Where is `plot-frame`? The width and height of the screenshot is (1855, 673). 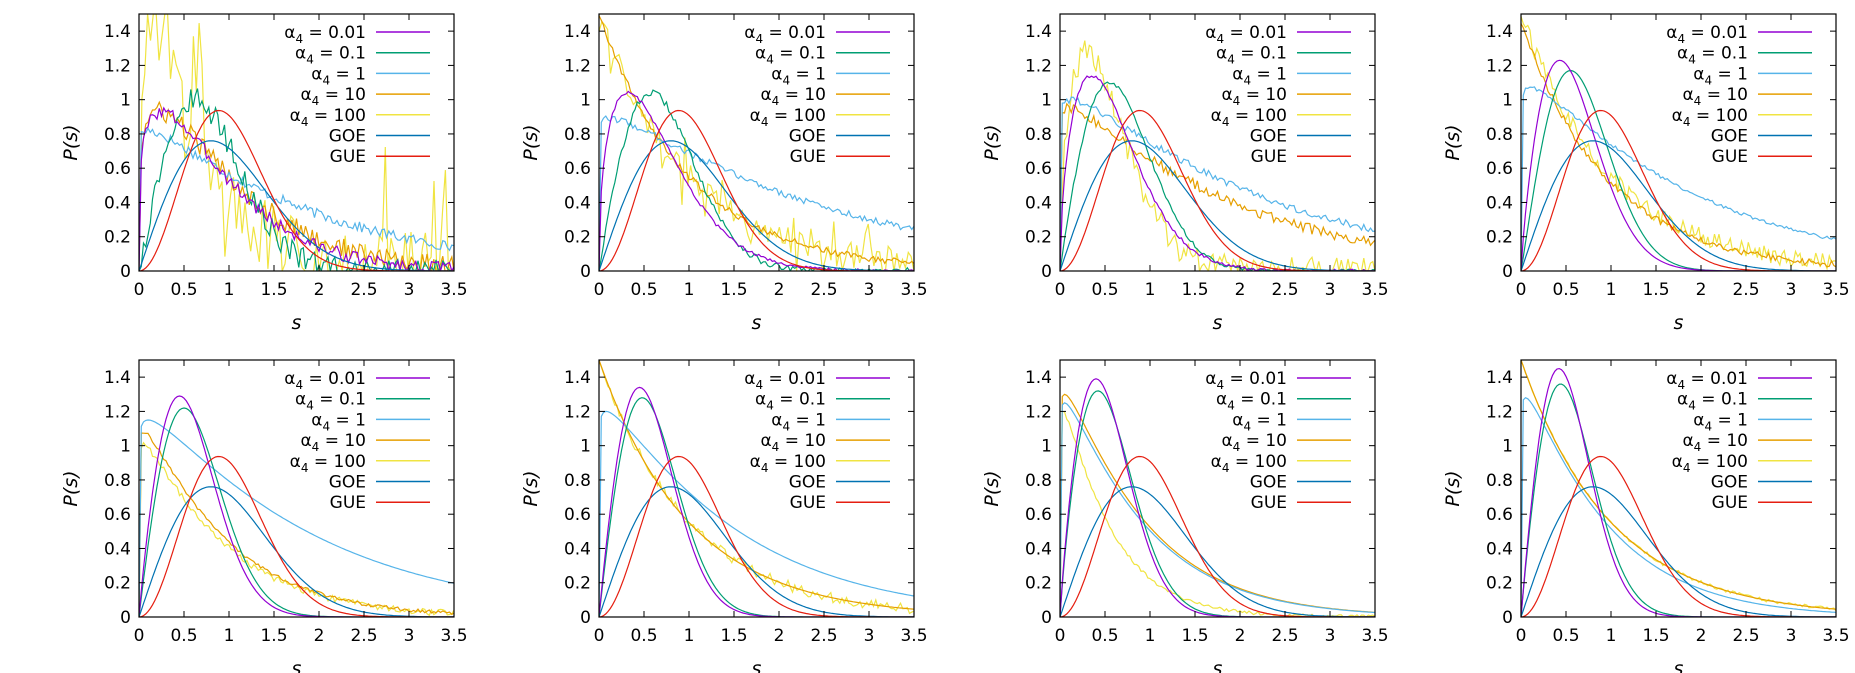 plot-frame is located at coordinates (1217, 142).